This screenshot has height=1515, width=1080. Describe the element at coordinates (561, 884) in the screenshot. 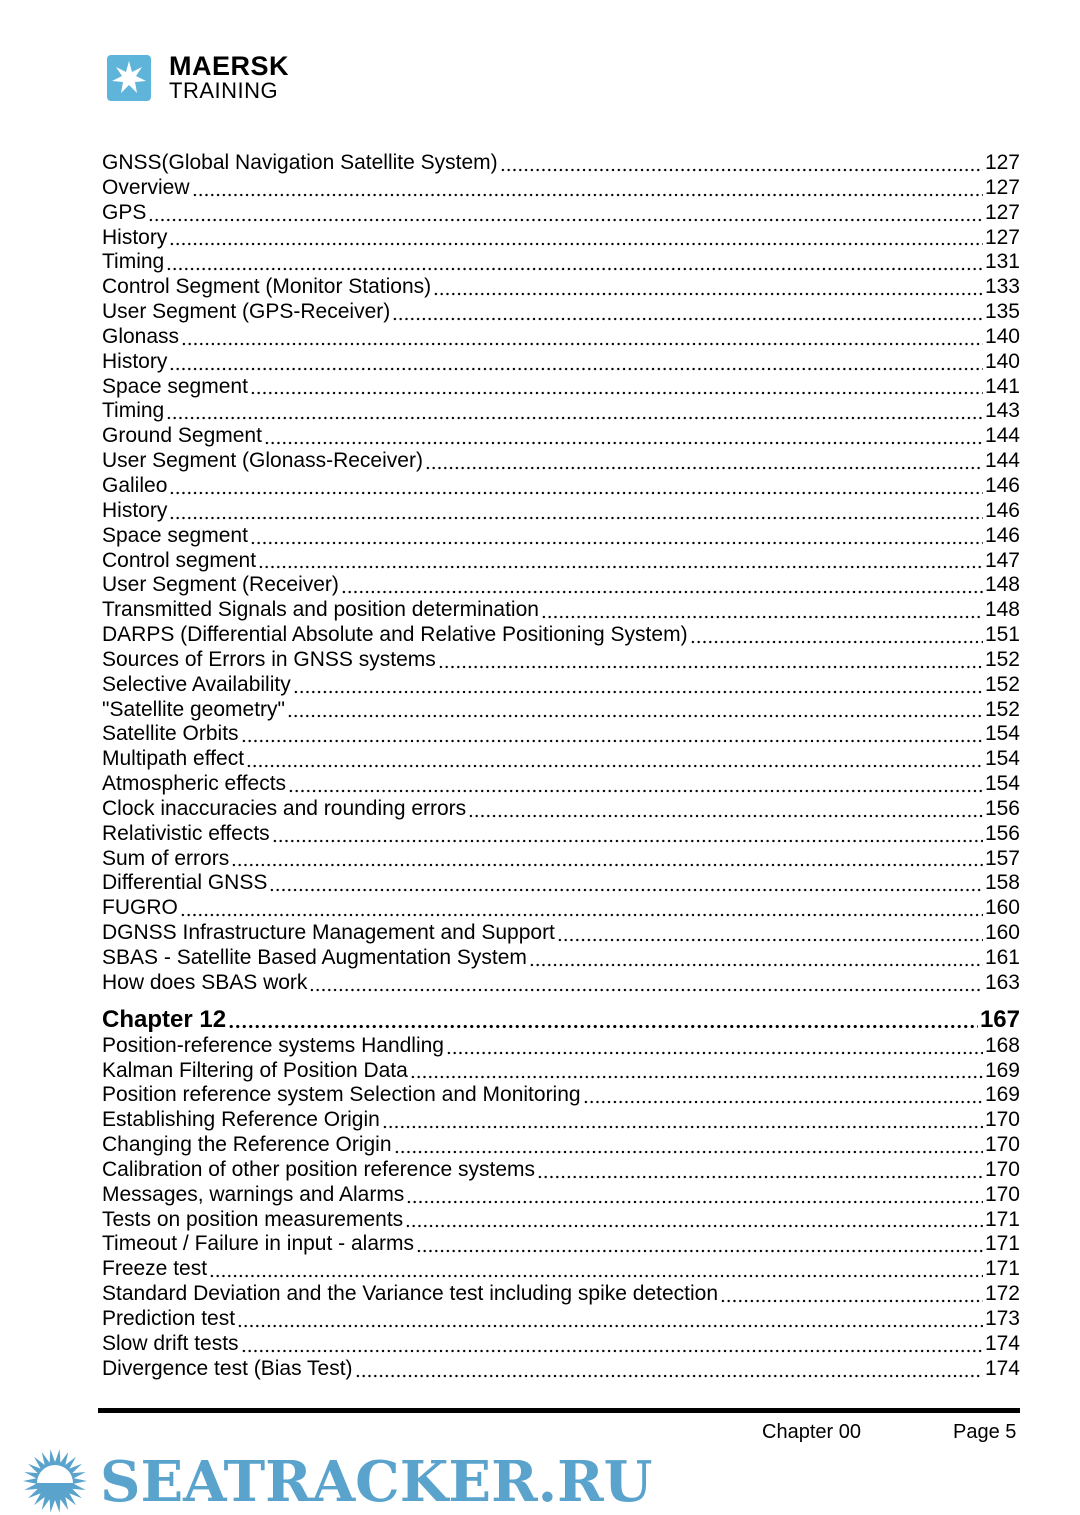

I see `toc-entry: Differential GNSS 158` at that location.